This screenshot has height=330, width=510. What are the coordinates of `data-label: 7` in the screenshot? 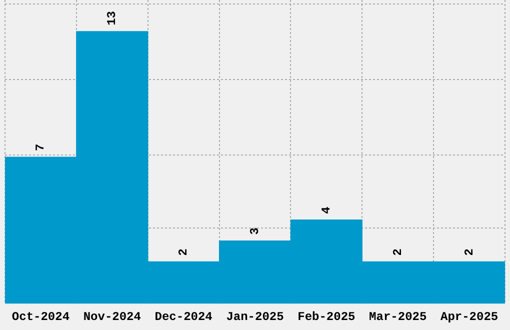 It's located at (41, 148).